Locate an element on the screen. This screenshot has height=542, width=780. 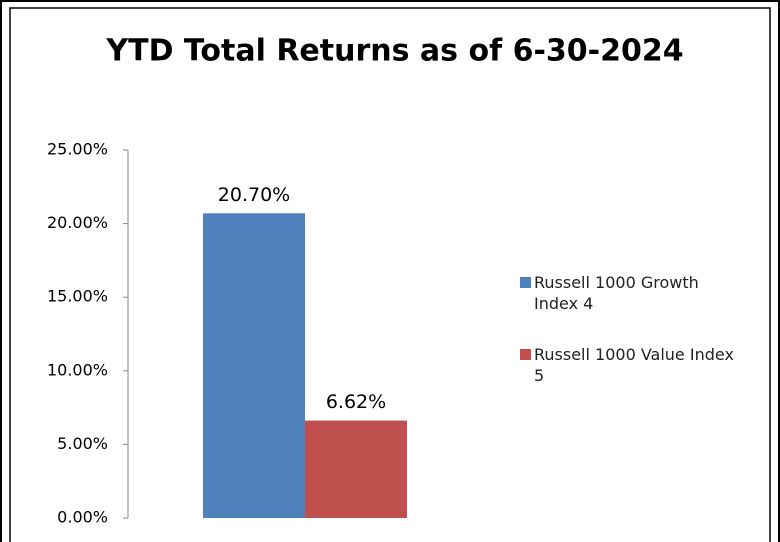
y-tick-label: 15.00% is located at coordinates (77, 296).